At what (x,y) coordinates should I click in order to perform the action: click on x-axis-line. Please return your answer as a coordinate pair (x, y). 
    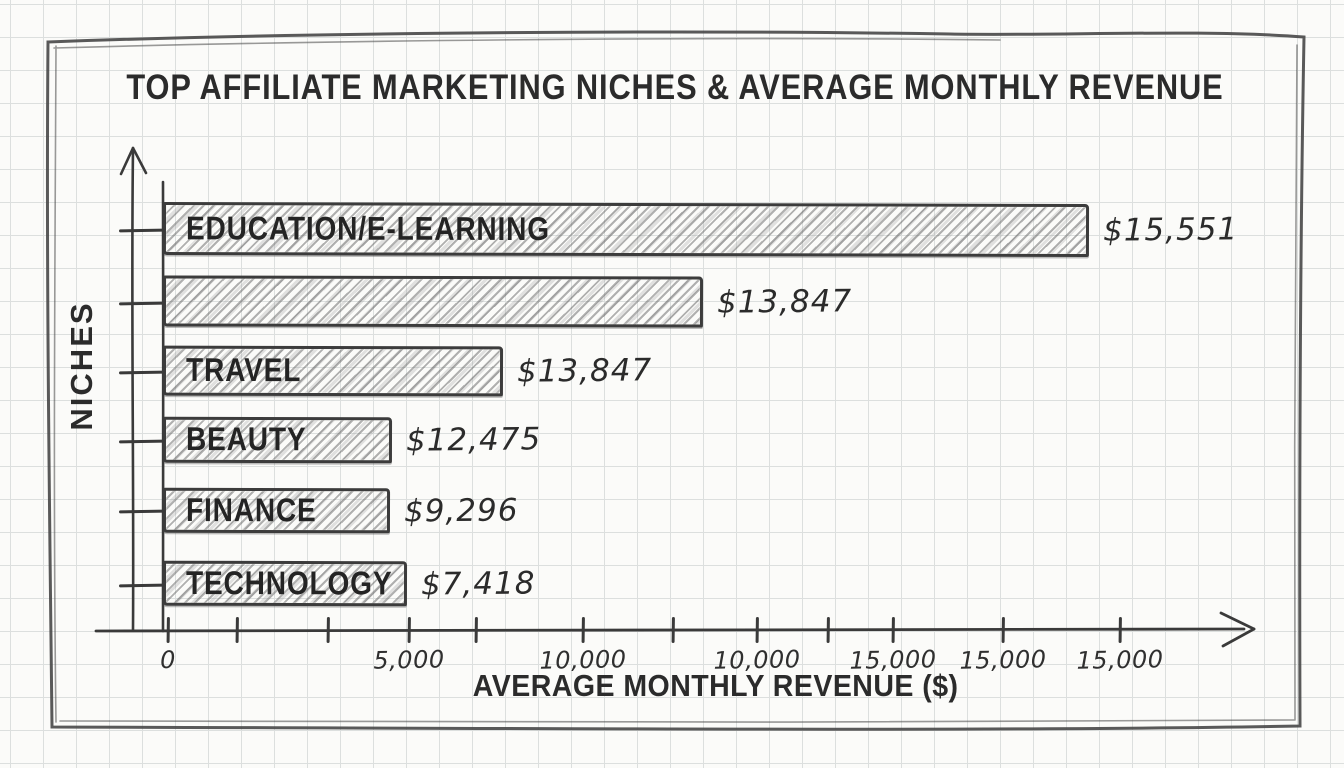
    Looking at the image, I should click on (675, 629).